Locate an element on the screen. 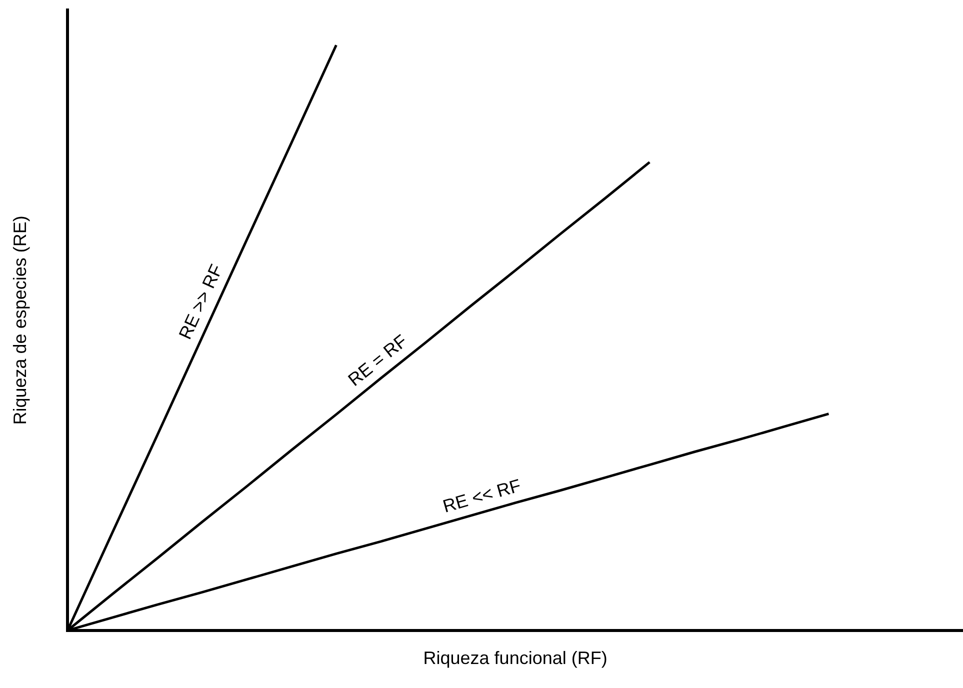 This screenshot has width=963, height=688. text: RE = RF is located at coordinates (378, 360).